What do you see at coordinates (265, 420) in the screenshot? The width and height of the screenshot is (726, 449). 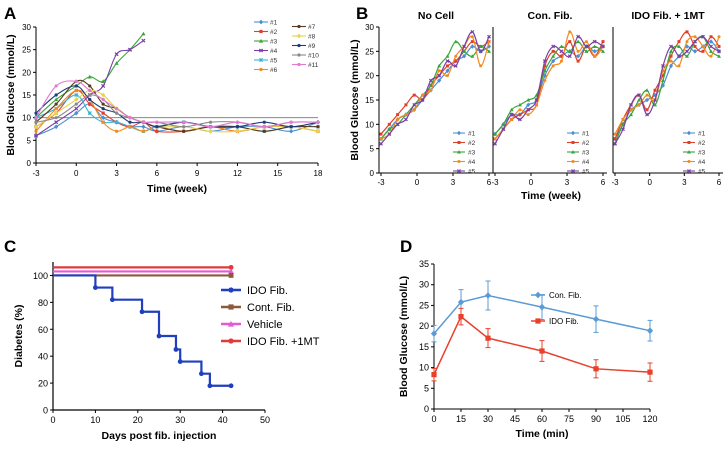 I see `x-tick-label: 50` at bounding box center [265, 420].